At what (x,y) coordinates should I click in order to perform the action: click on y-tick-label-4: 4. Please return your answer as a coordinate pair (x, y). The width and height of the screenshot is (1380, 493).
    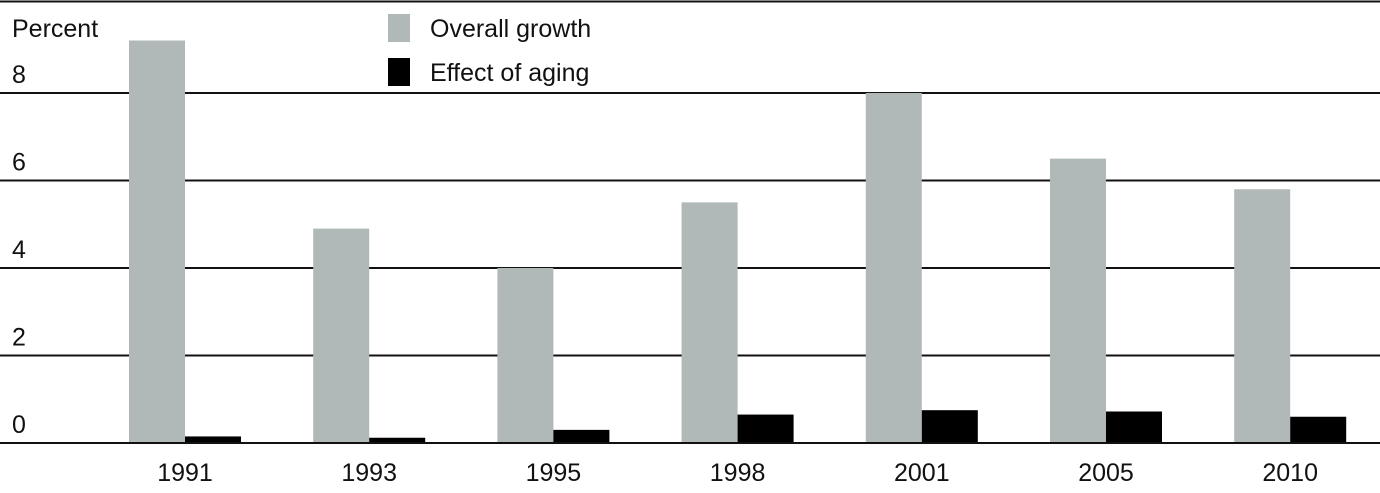
    Looking at the image, I should click on (19, 250).